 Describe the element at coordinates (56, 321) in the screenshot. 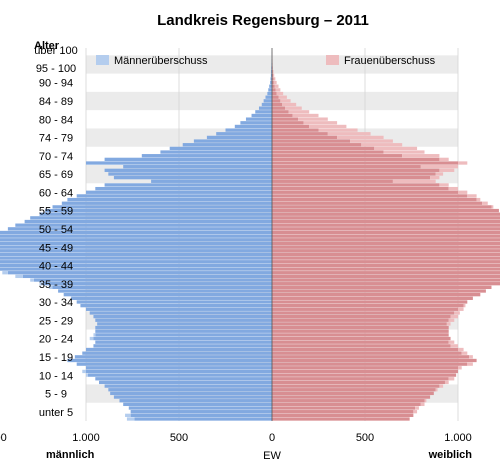

I see `age-tick-label: 25 - 29` at that location.